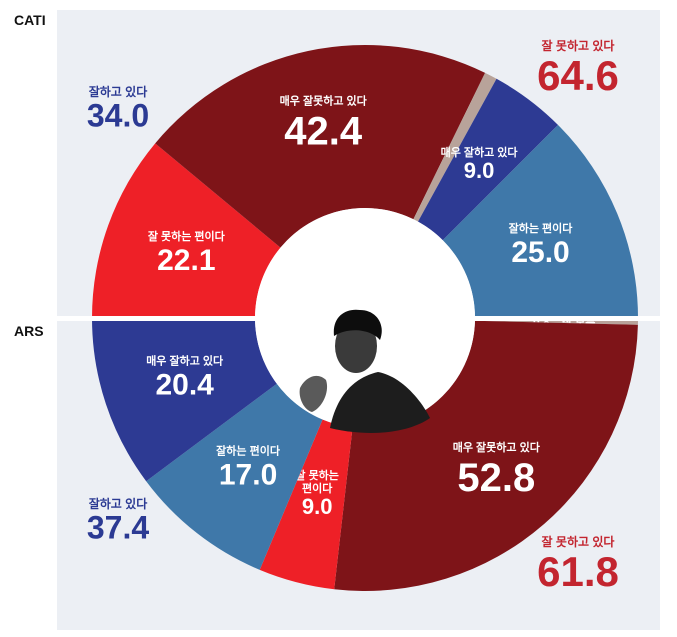 Image resolution: width=677 pixels, height=637 pixels. Describe the element at coordinates (118, 503) in the screenshot. I see `ars-positive-total-label: 잘하고 있다` at that location.